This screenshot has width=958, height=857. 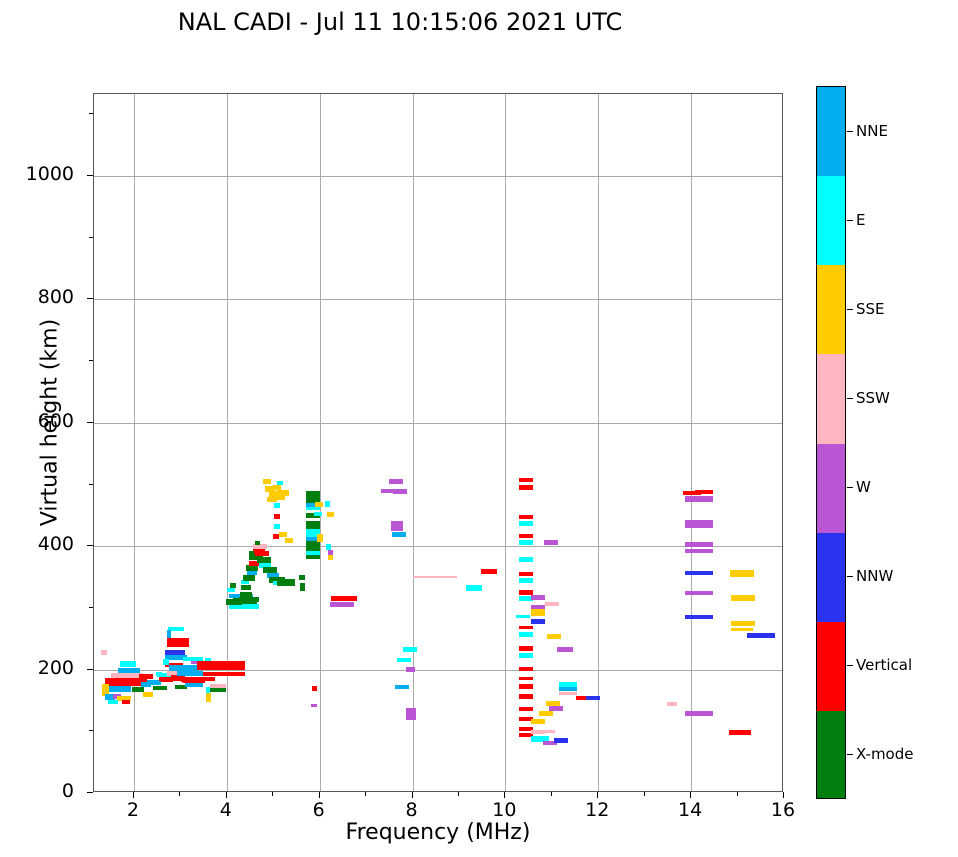 What do you see at coordinates (55, 420) in the screenshot?
I see `y-axis-tick-label: 600` at bounding box center [55, 420].